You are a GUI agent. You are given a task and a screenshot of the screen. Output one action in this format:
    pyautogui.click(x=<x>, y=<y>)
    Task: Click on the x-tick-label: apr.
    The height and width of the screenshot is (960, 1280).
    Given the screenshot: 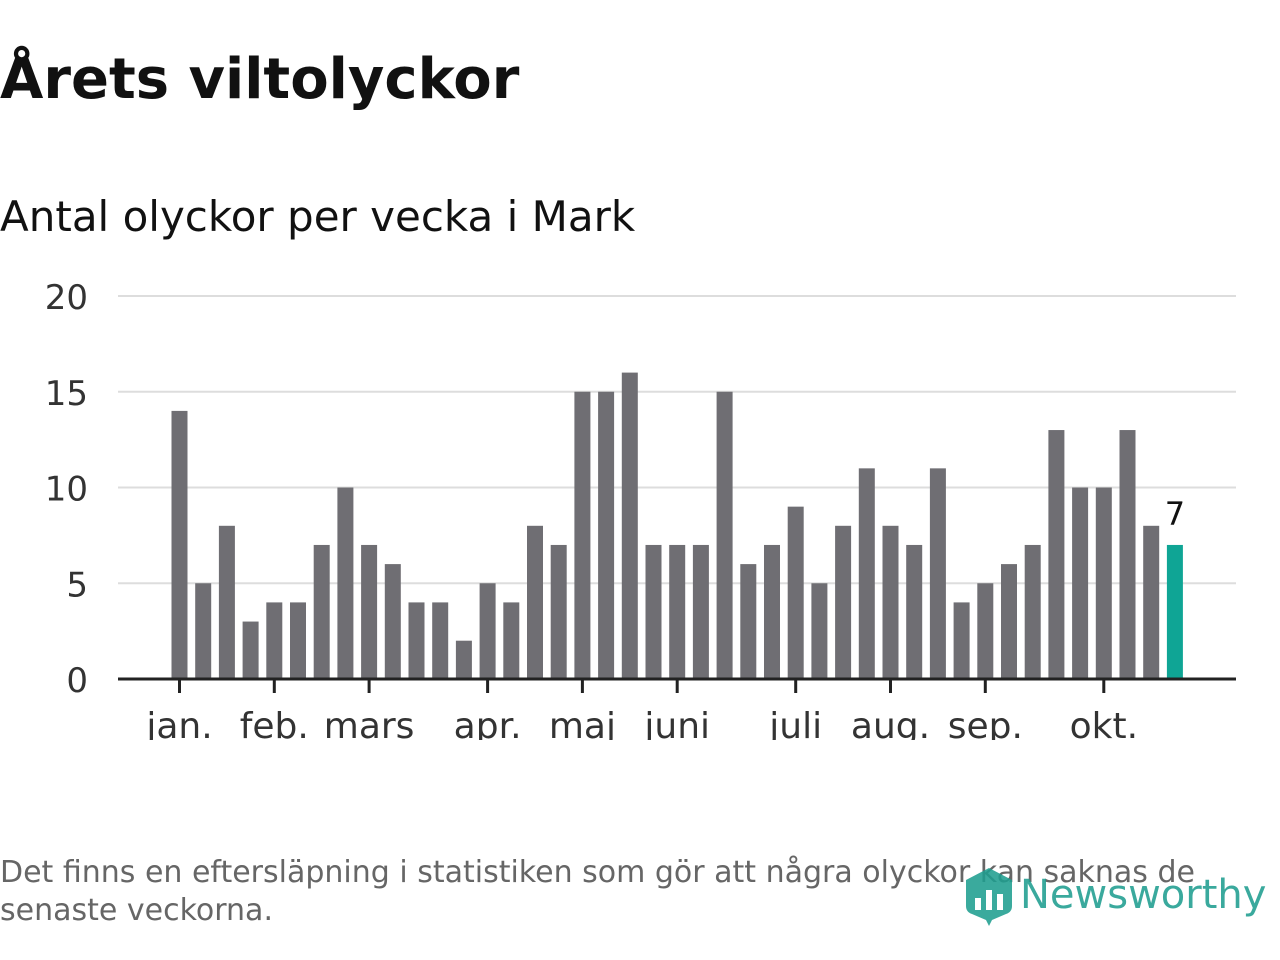 What is the action you would take?
    pyautogui.click(x=488, y=723)
    